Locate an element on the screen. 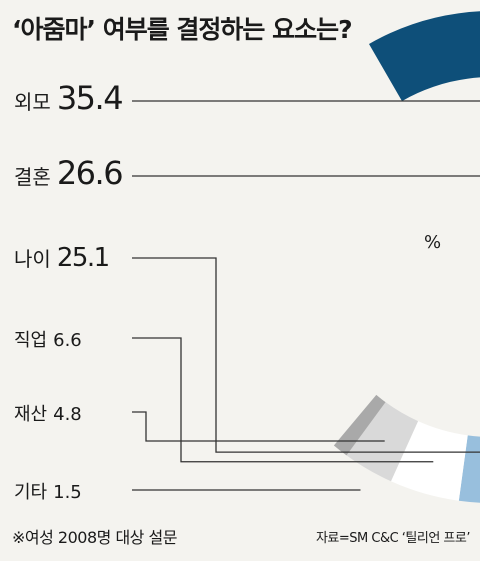  category-name-2: 결혼 is located at coordinates (32, 177).